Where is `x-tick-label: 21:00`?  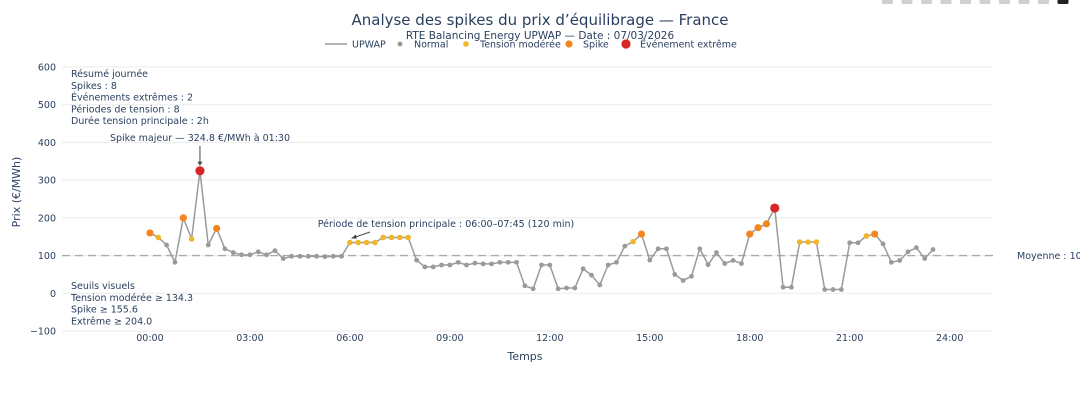 x-tick-label: 21:00 is located at coordinates (849, 338).